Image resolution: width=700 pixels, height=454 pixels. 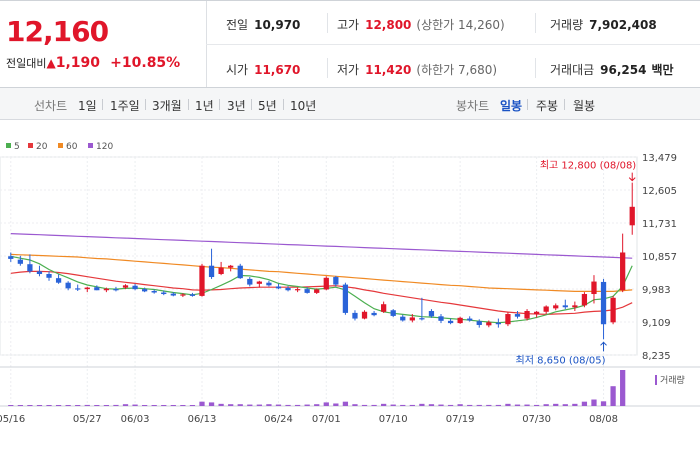 What do you see at coordinates (584, 106) in the screenshot?
I see `tab-monthly: 월봉` at bounding box center [584, 106].